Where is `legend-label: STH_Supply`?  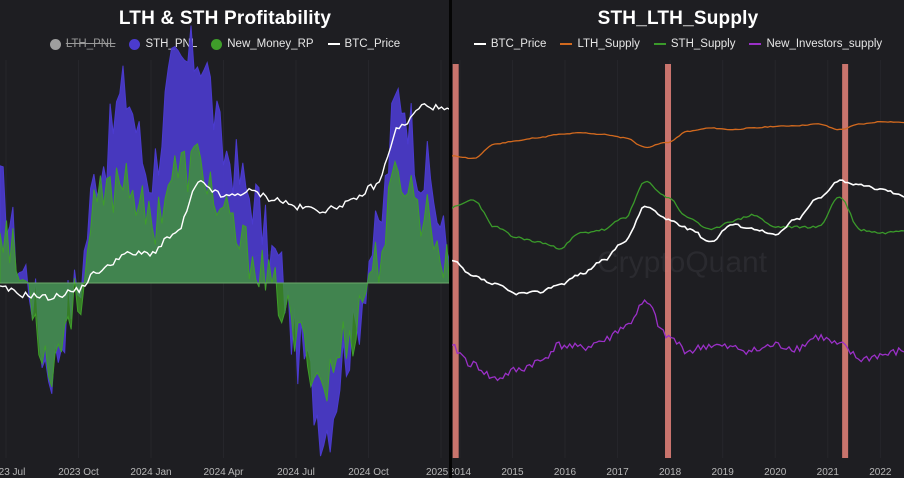 legend-label: STH_Supply is located at coordinates (703, 44).